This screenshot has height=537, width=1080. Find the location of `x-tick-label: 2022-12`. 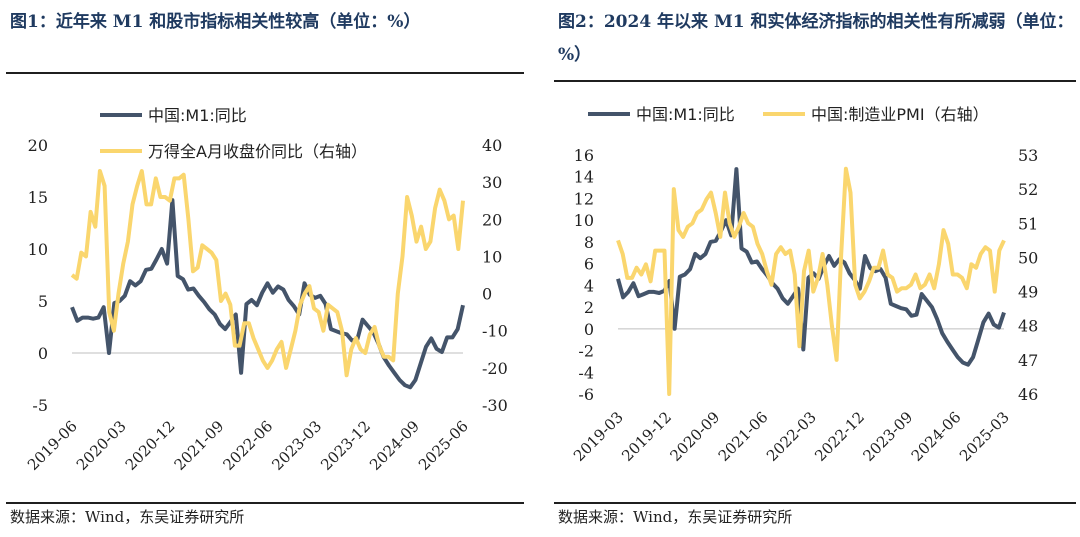

x-tick-label: 2022-12 is located at coordinates (839, 436).